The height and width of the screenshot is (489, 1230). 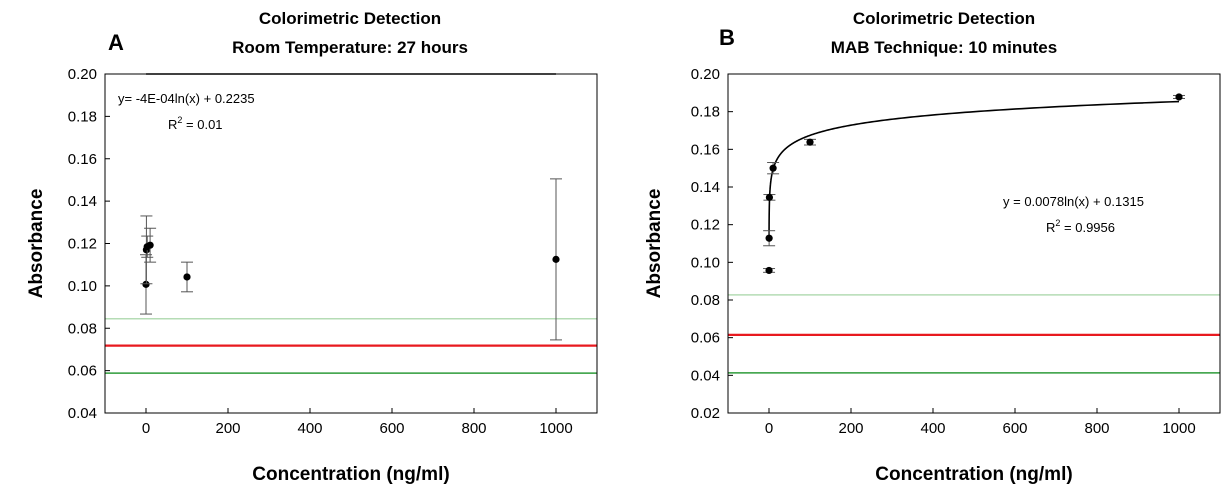 What do you see at coordinates (1087, 227) in the screenshot?
I see `r-squared-value: = 0.9956` at bounding box center [1087, 227].